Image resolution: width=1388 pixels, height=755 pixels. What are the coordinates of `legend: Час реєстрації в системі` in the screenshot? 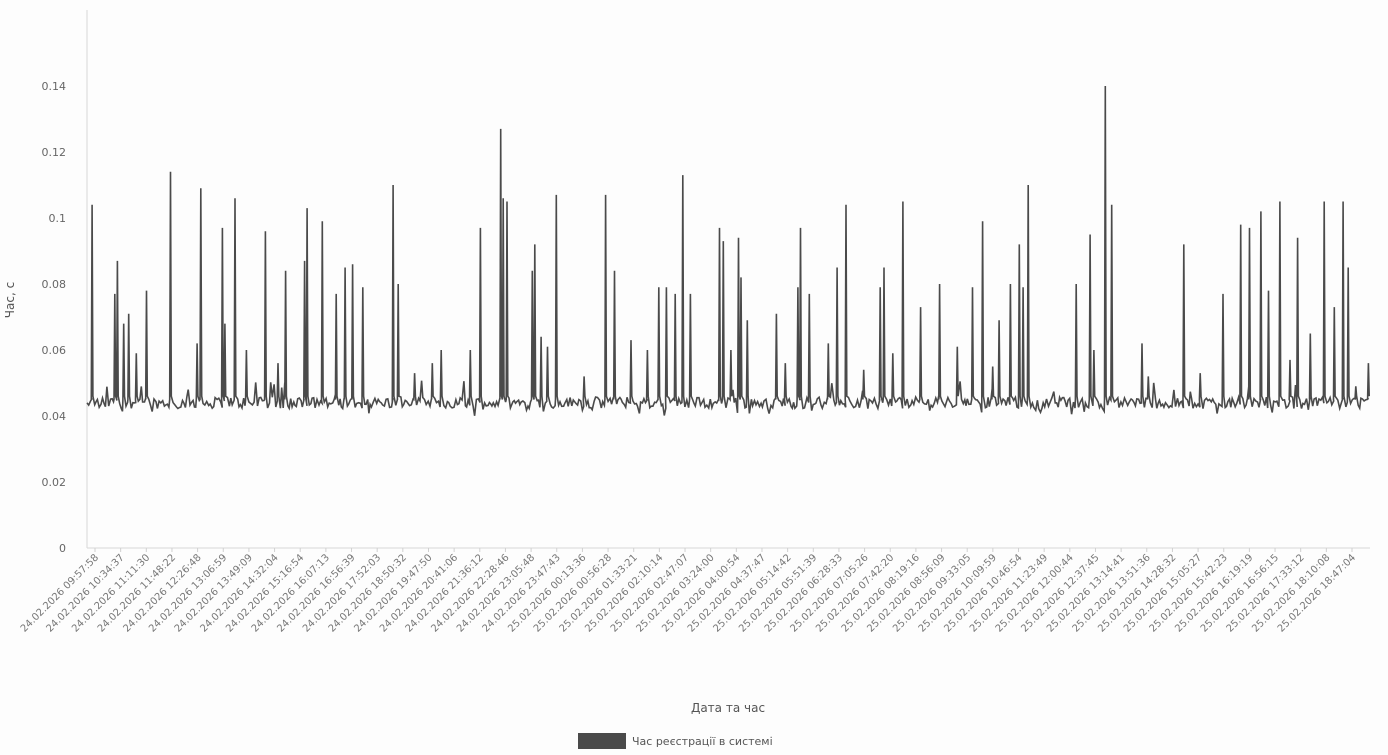 It's located at (675, 741).